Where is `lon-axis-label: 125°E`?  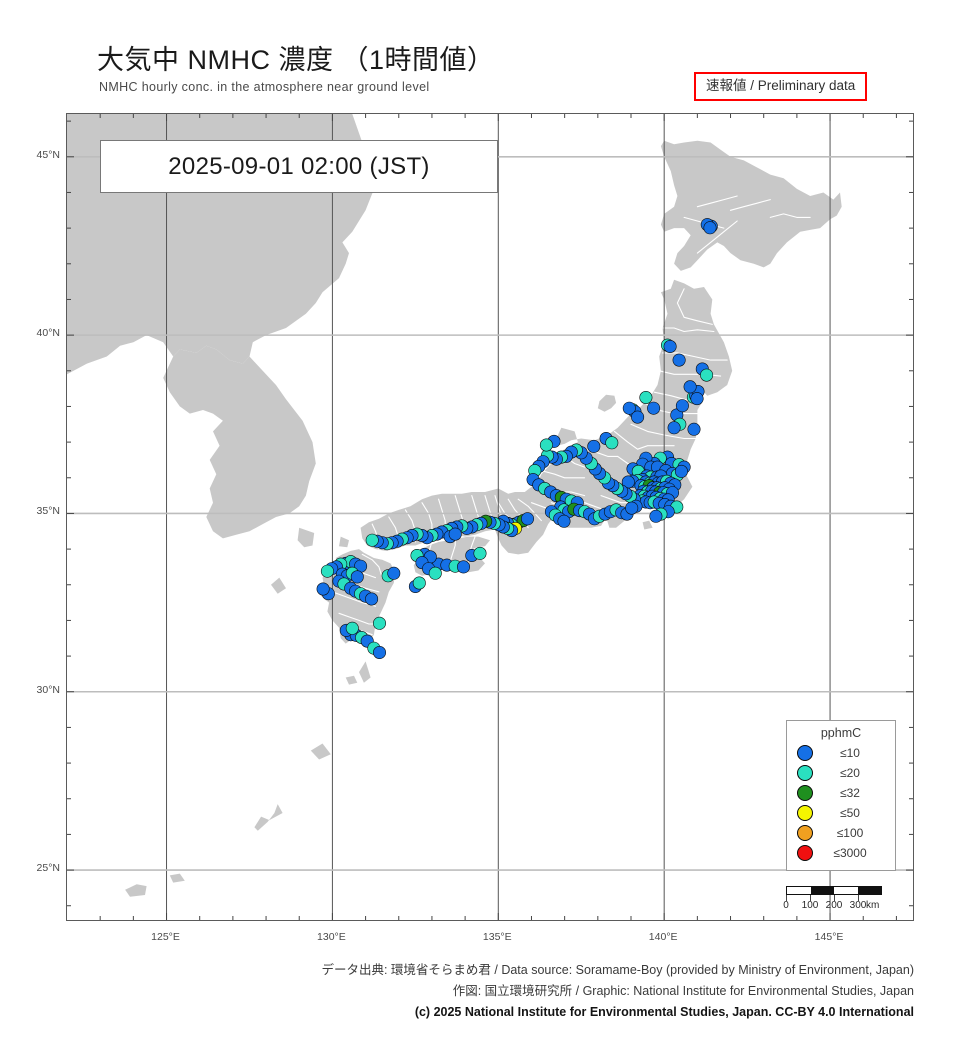
lon-axis-label: 125°E is located at coordinates (165, 937).